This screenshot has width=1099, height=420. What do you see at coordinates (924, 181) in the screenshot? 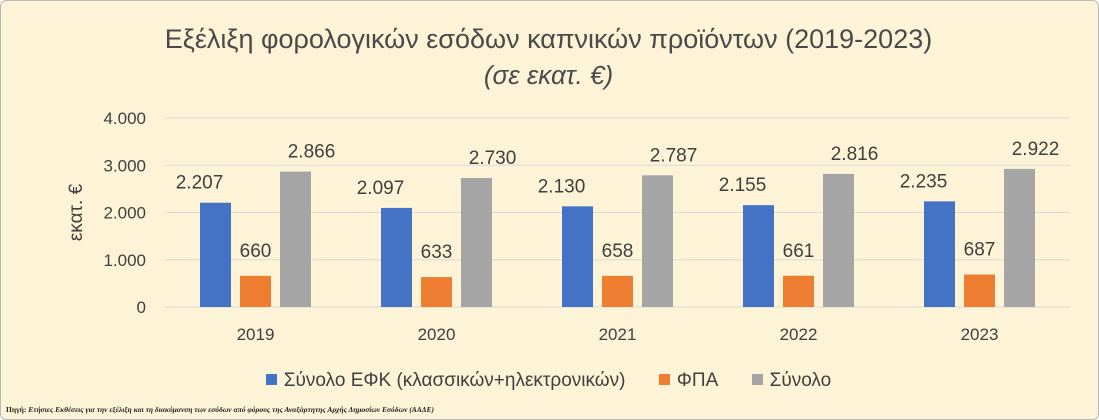
I see `data-label-efk-2023: 2.235` at bounding box center [924, 181].